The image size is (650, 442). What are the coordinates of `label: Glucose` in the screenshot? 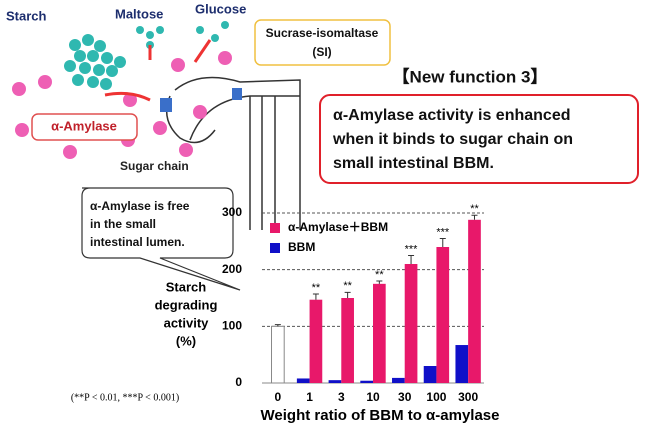 It's located at (220, 8).